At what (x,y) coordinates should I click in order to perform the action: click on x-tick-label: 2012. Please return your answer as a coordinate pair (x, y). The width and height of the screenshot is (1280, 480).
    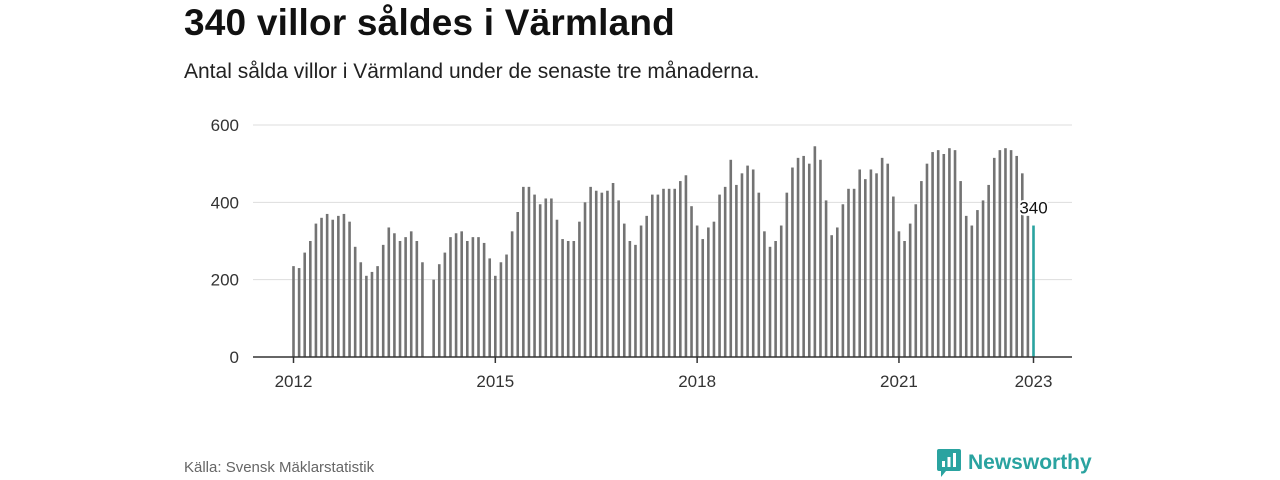
    Looking at the image, I should click on (294, 381).